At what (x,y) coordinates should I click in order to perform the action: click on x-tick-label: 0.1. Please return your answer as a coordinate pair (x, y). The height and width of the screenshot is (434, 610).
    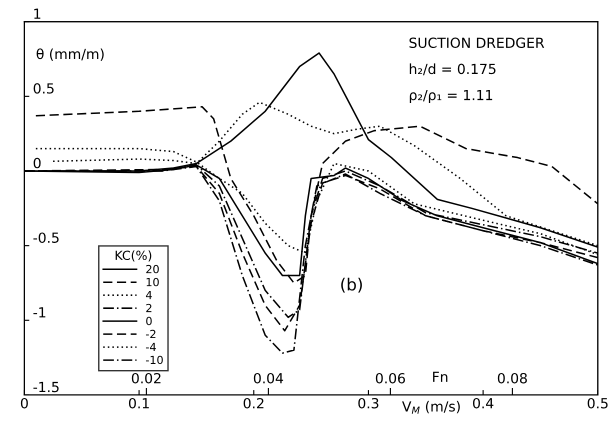
    Looking at the image, I should click on (138, 403).